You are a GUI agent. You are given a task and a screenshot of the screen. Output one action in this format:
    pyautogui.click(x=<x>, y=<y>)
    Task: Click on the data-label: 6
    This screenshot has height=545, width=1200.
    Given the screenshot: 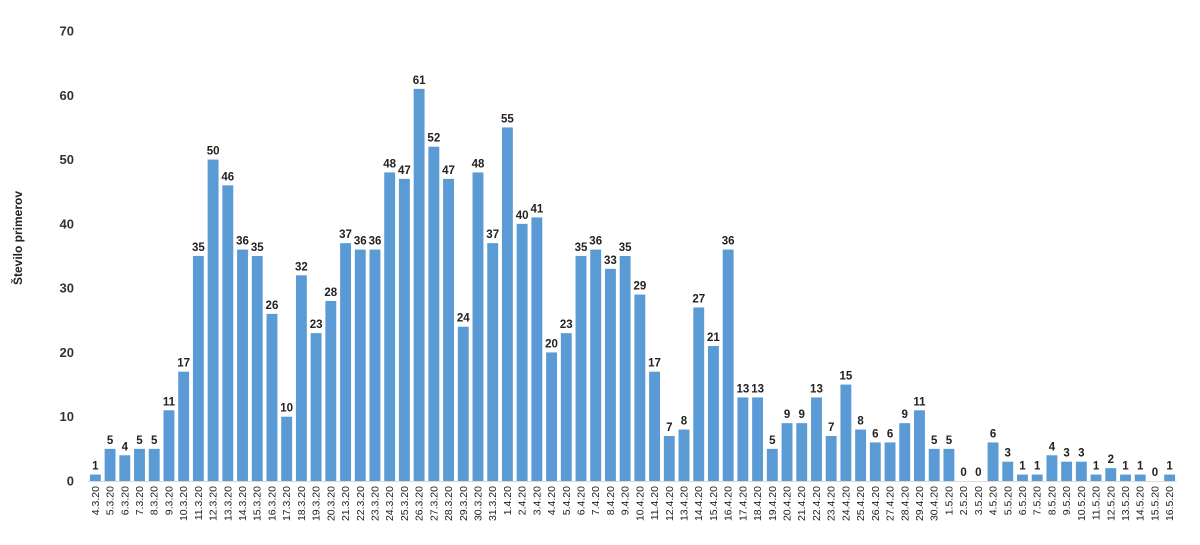 What is the action you would take?
    pyautogui.click(x=875, y=434)
    